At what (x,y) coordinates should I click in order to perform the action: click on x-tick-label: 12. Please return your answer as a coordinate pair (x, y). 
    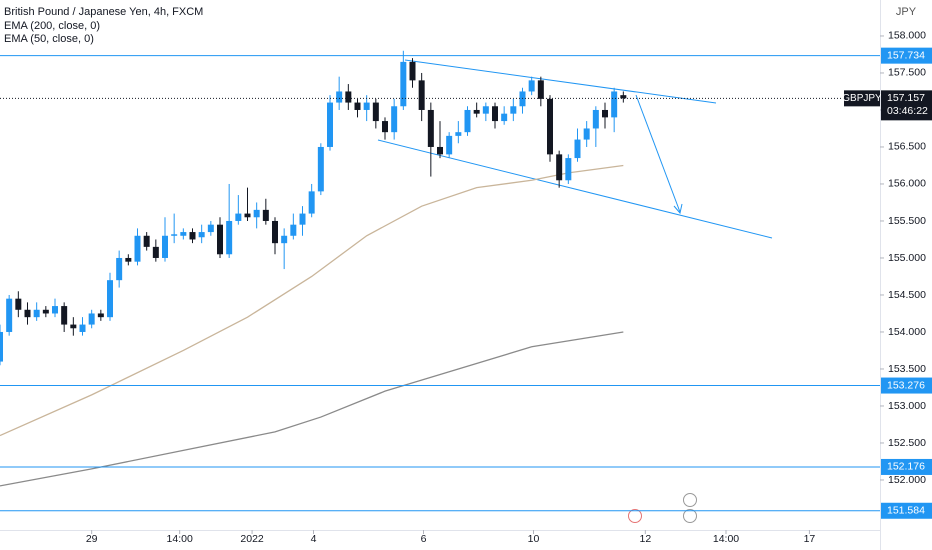
    Looking at the image, I should click on (645, 539).